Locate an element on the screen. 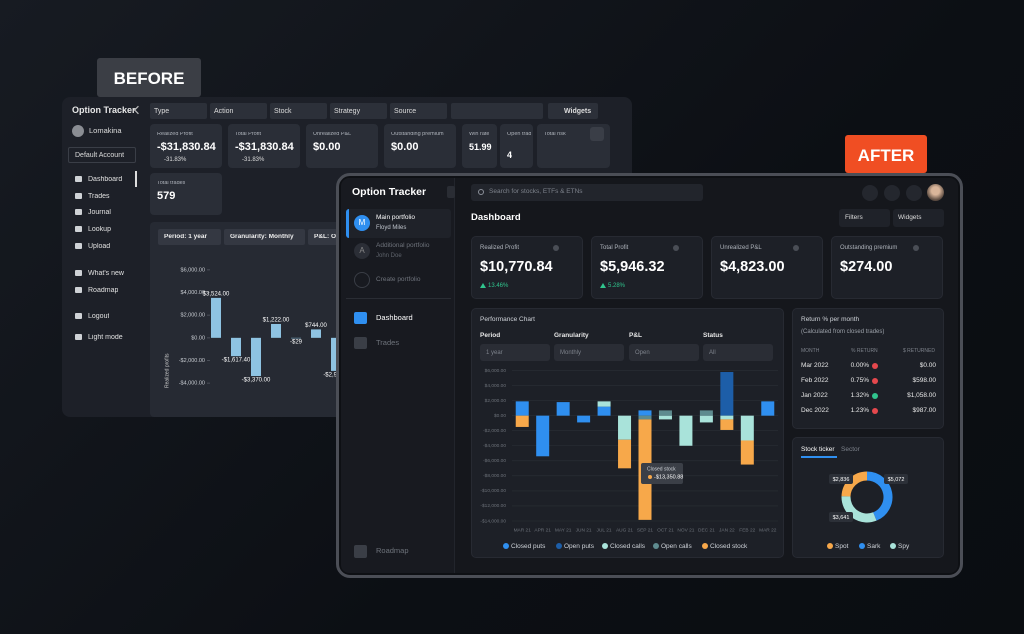 This screenshot has width=1024, height=634. x-tick-label: JUL 21 is located at coordinates (604, 530).